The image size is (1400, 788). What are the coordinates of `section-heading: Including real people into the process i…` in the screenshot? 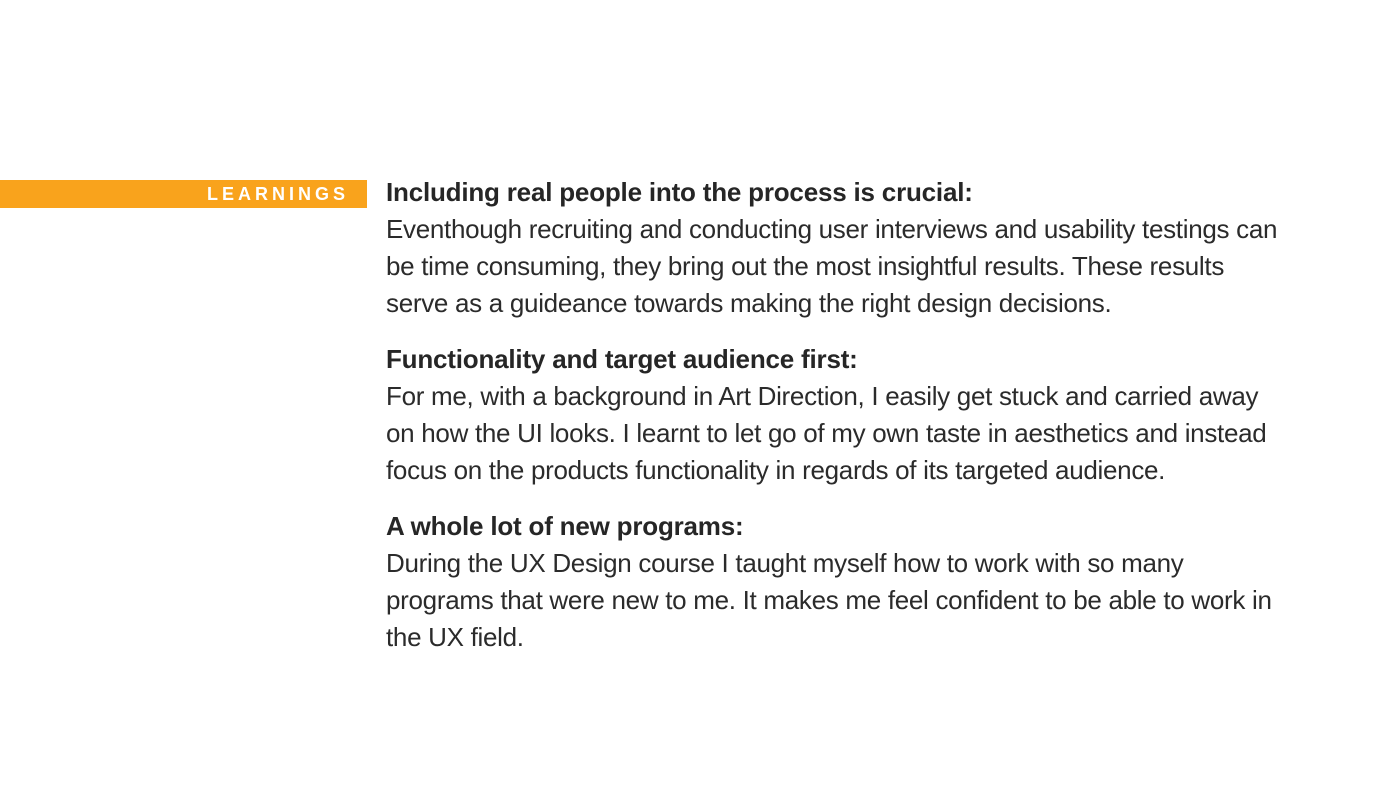 It's located at (679, 192).